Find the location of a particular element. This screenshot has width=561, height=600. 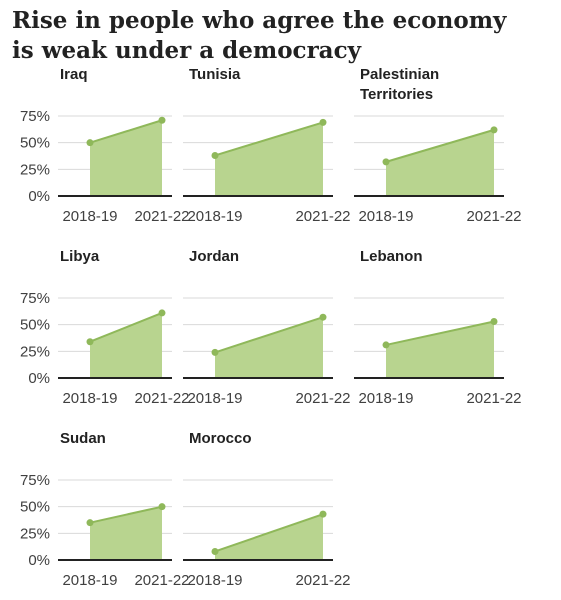

panel-title: Iraq is located at coordinates (74, 74).